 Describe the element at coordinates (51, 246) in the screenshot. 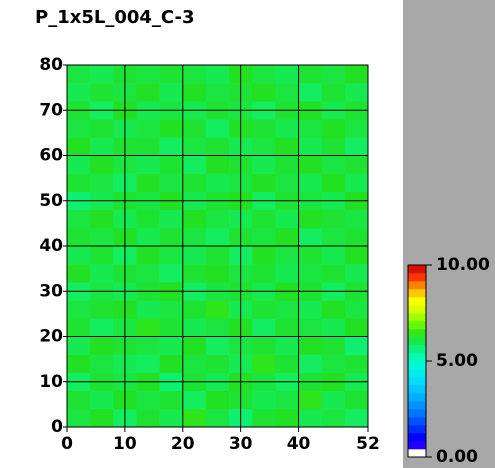

I see `y-tick-label: 40` at that location.